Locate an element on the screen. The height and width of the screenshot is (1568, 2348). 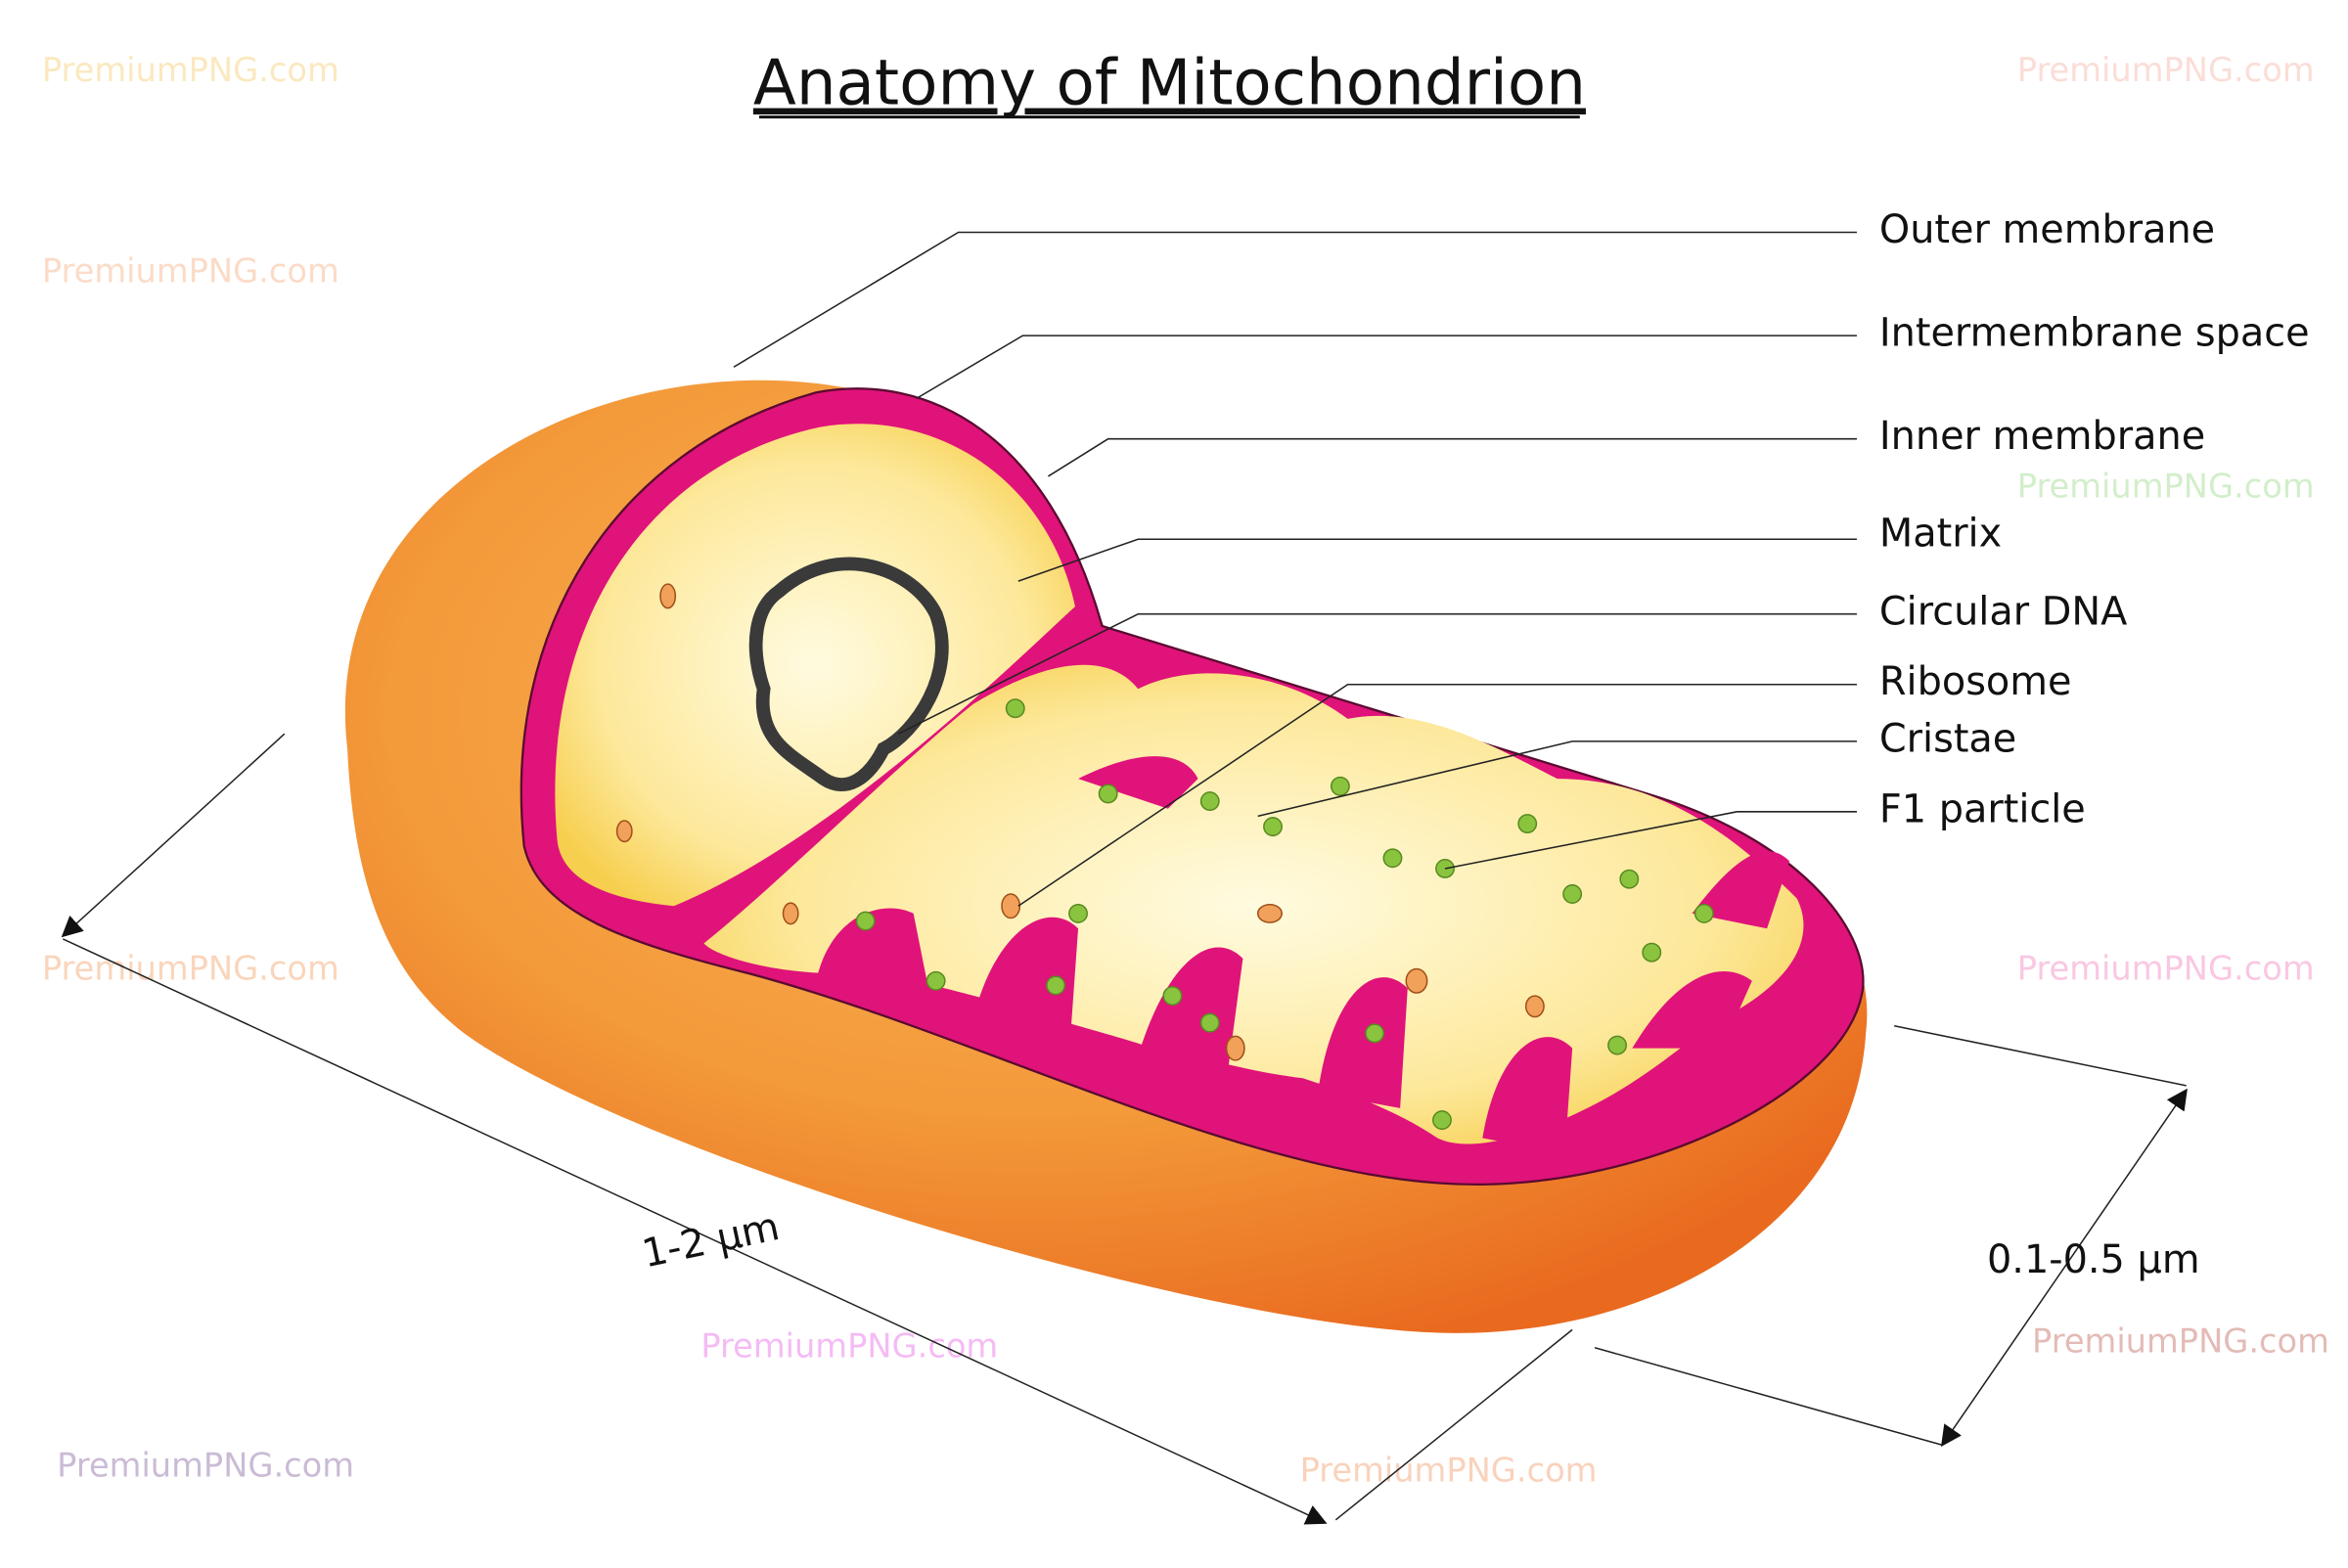
part-label: Matrix is located at coordinates (1940, 534).